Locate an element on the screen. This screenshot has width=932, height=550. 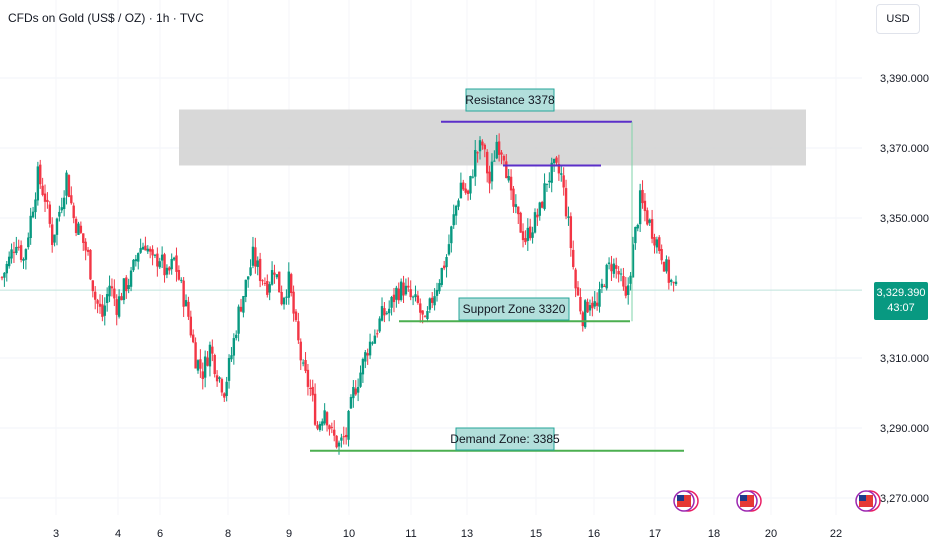
time-axis: 3 4 6 8 9 10 11 13 15 16 17 18 20 22 is located at coordinates (447, 534).